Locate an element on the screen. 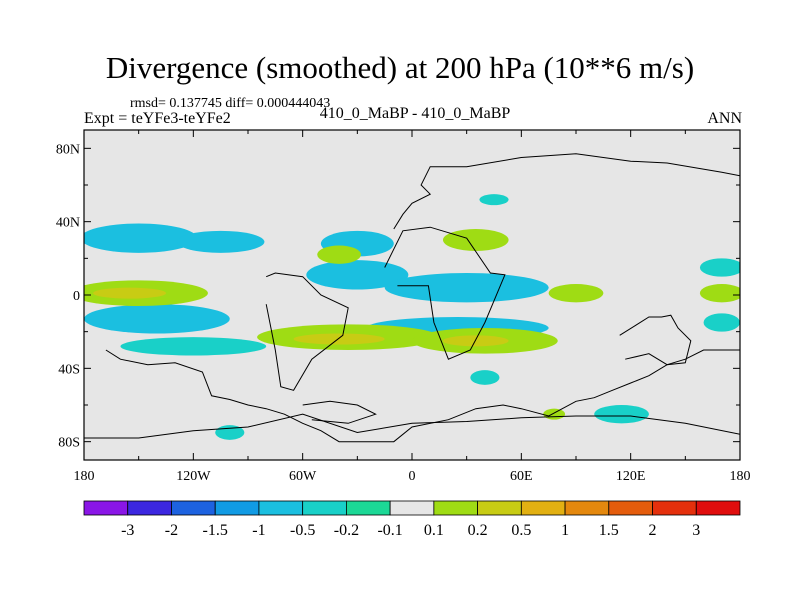 The height and width of the screenshot is (600, 800). coastline-antarctica is located at coordinates (412, 426).